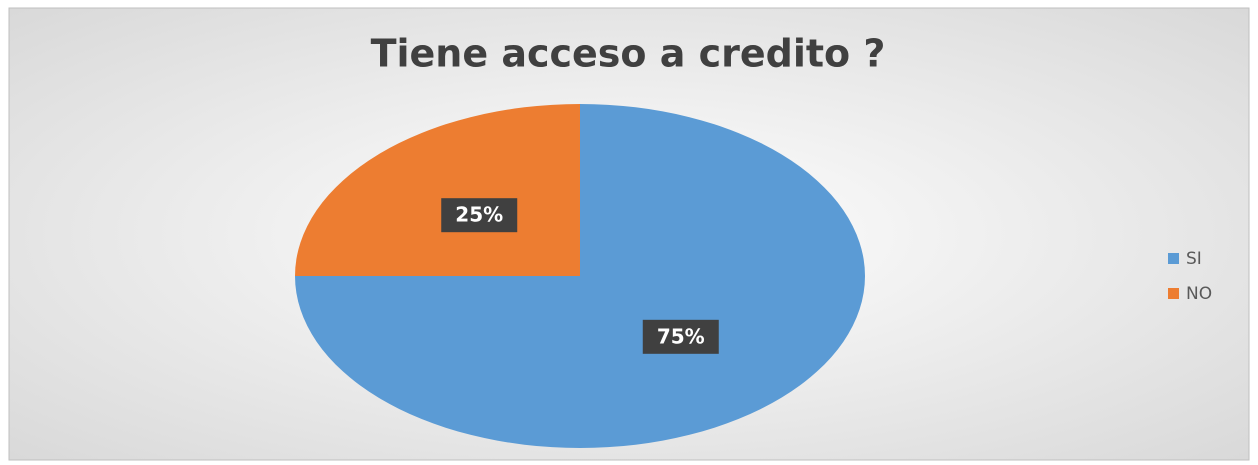 Image resolution: width=1258 pixels, height=465 pixels. What do you see at coordinates (437, 190) in the screenshot?
I see `pie-slice` at bounding box center [437, 190].